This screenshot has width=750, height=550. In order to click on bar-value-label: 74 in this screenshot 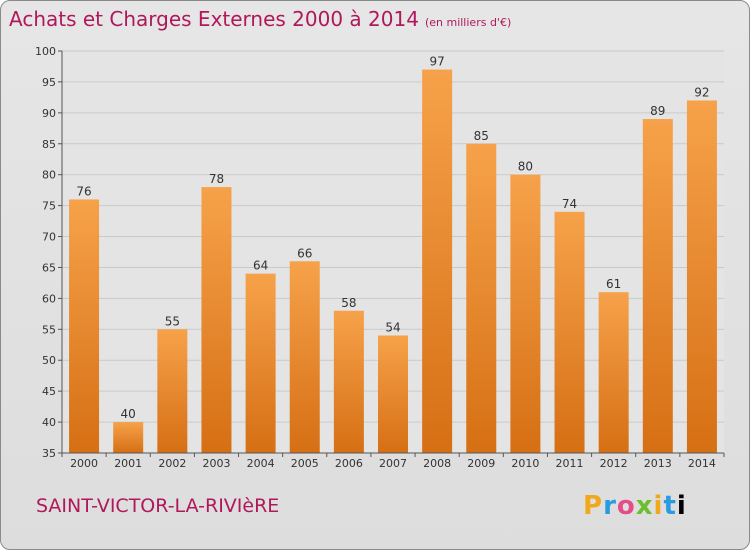, I will do `click(569, 204)`.